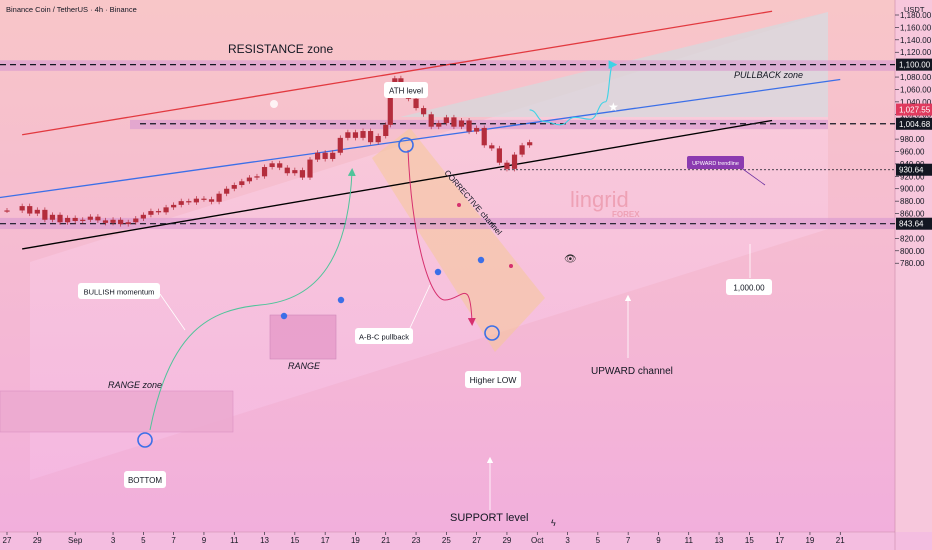  Describe the element at coordinates (916, 15) in the screenshot. I see `y-tick-label: 1,180.00` at that location.